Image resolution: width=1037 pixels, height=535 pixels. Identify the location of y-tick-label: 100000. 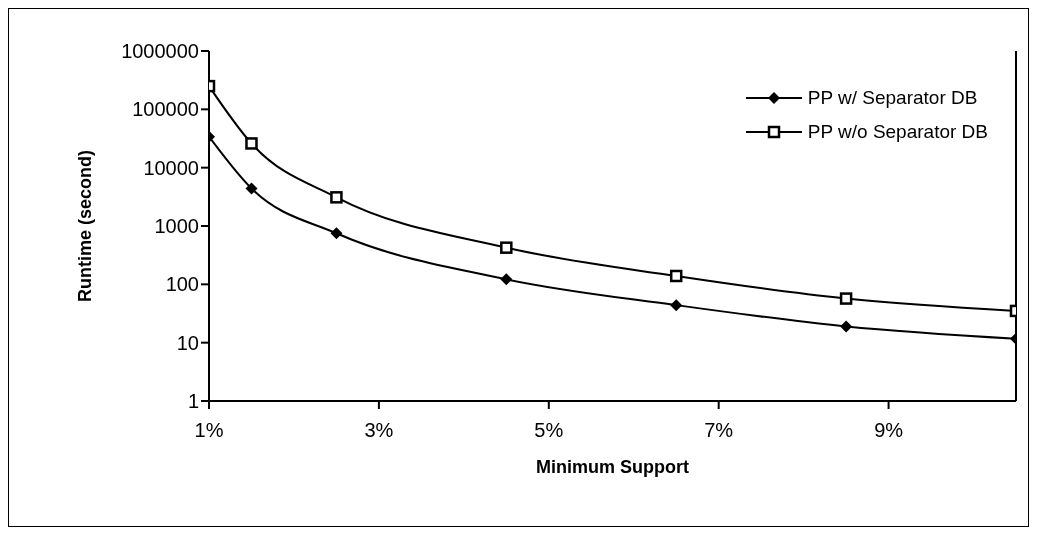
(165, 109).